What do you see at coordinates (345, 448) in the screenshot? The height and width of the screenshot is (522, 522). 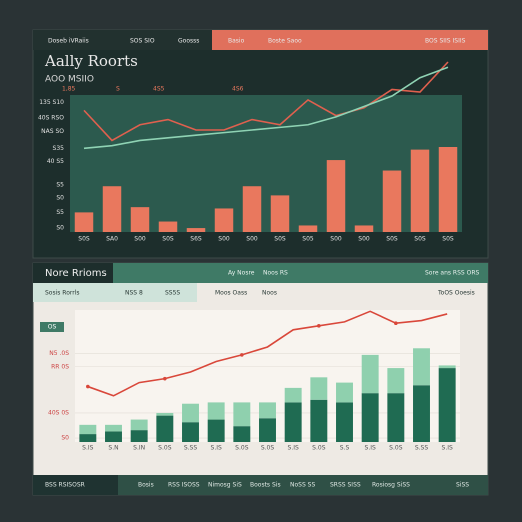 I see `x-tick-label: S.S` at bounding box center [345, 448].